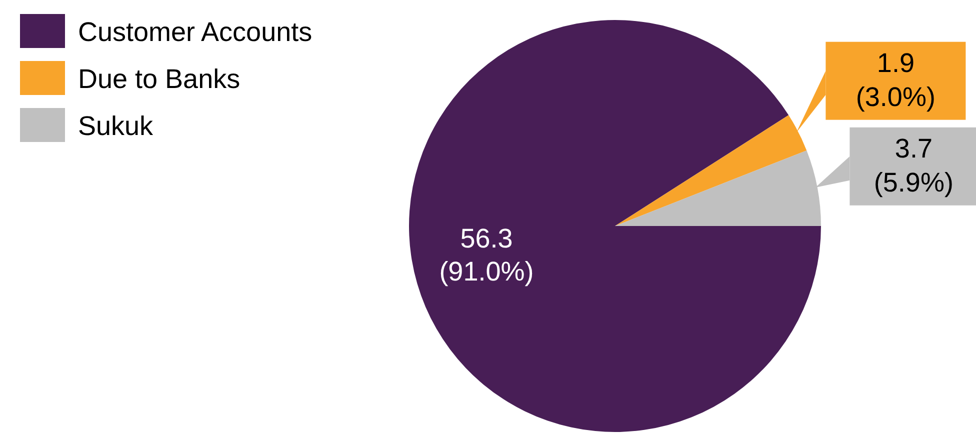 This screenshot has height=434, width=976. I want to click on data-label: 56.3 (91.0%), so click(486, 255).